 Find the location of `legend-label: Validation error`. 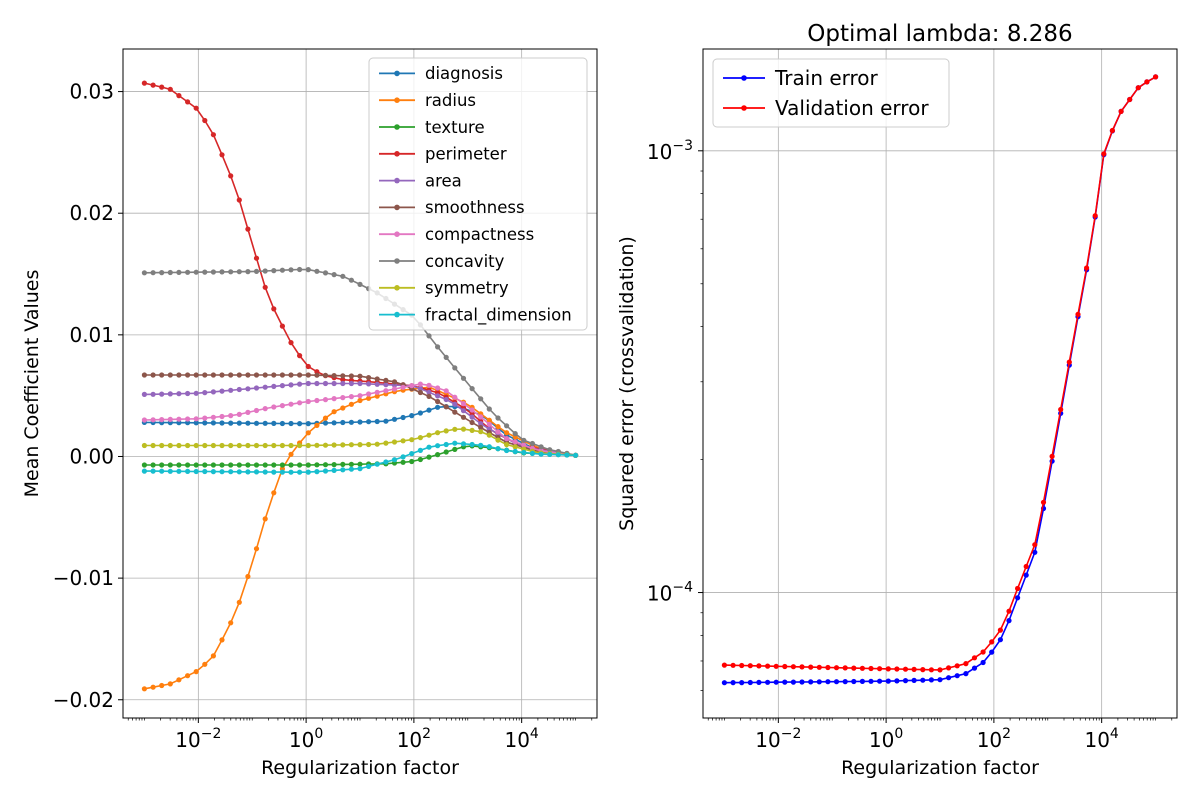

legend-label: Validation error is located at coordinates (852, 108).